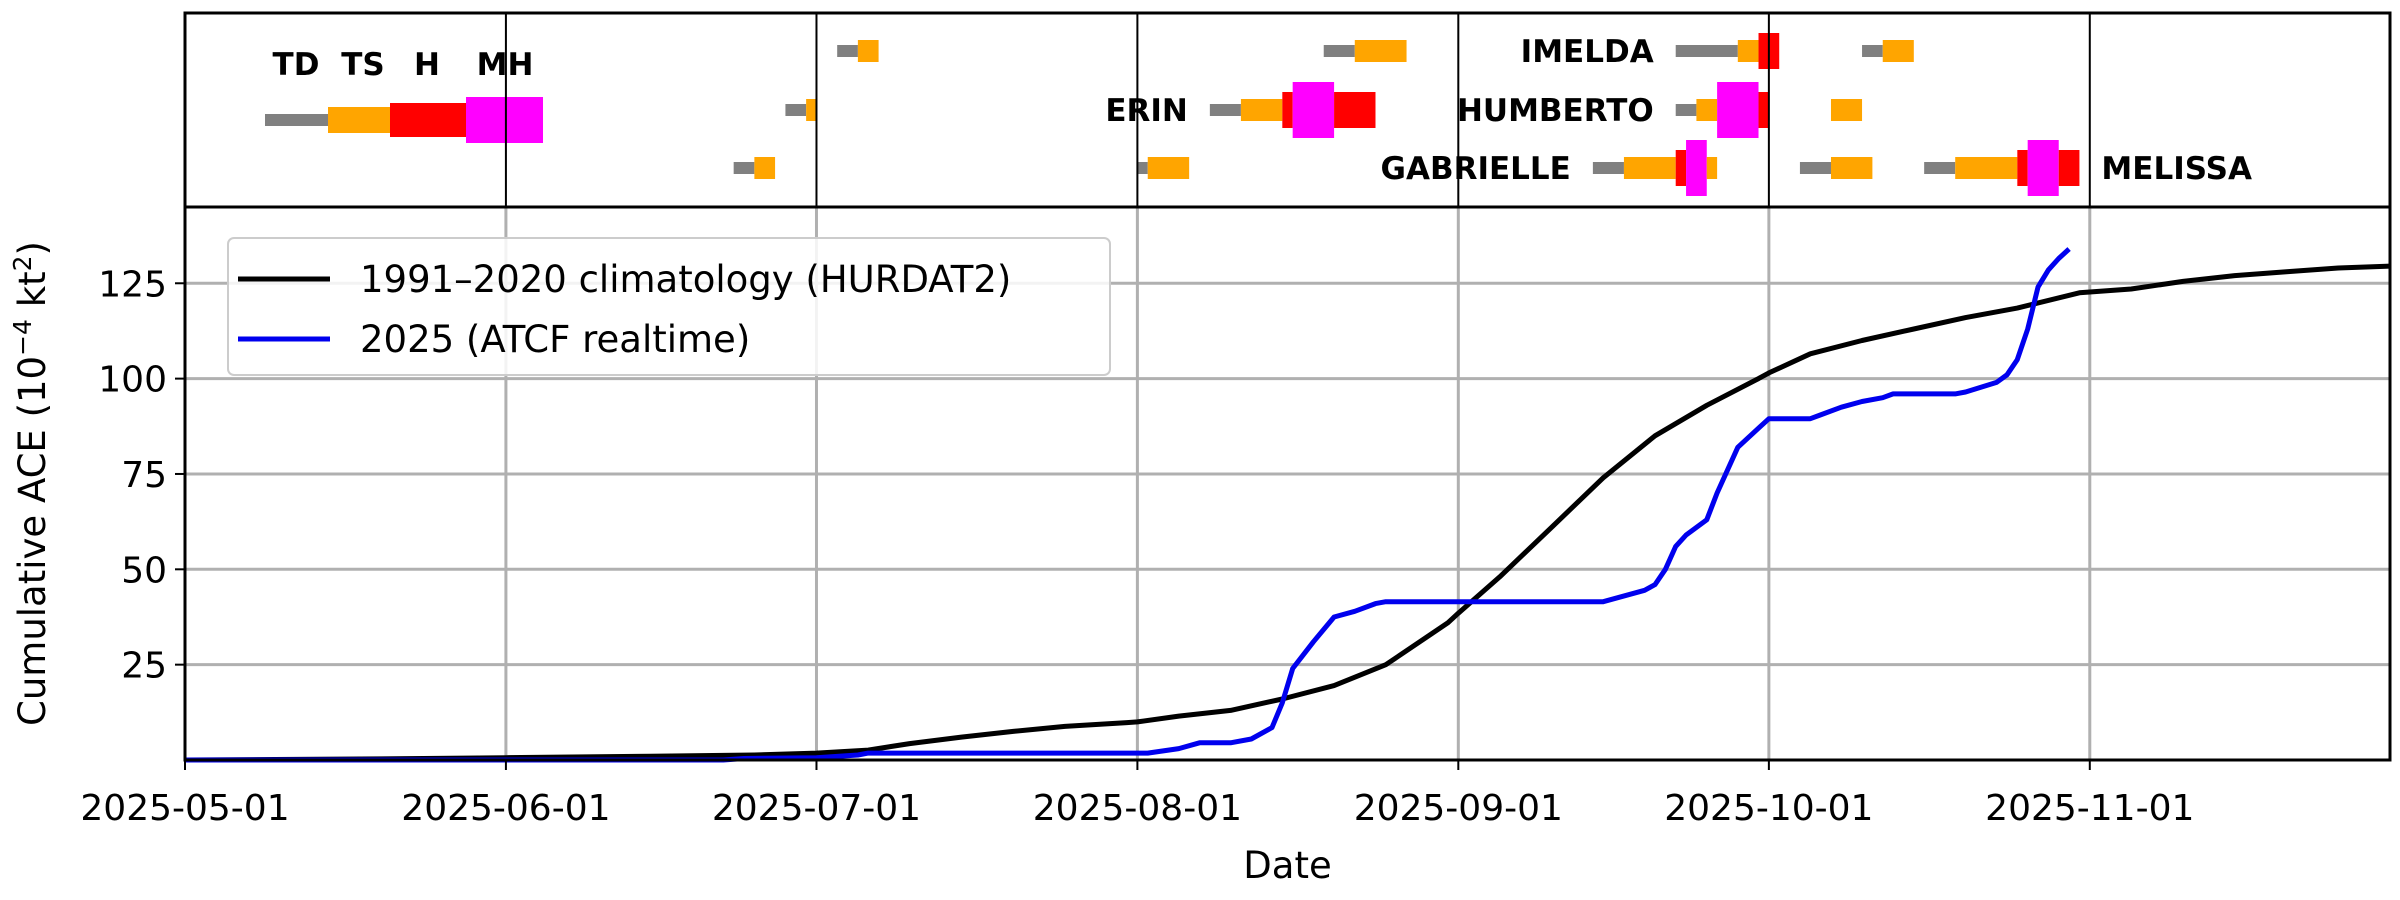 The height and width of the screenshot is (900, 2400). I want to click on storm-track: MELISSA, so click(2088, 168).